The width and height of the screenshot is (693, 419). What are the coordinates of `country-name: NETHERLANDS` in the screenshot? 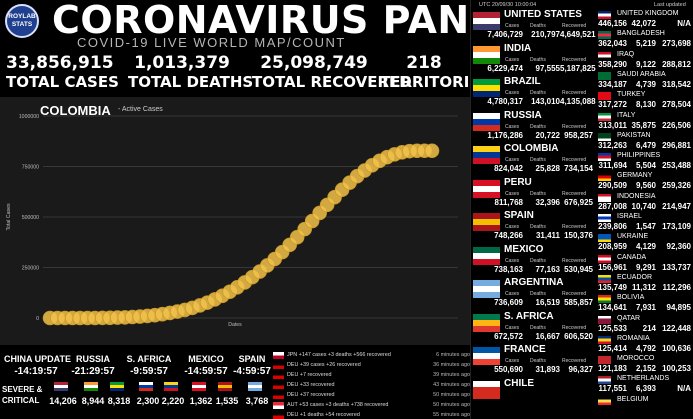 It's located at (643, 379).